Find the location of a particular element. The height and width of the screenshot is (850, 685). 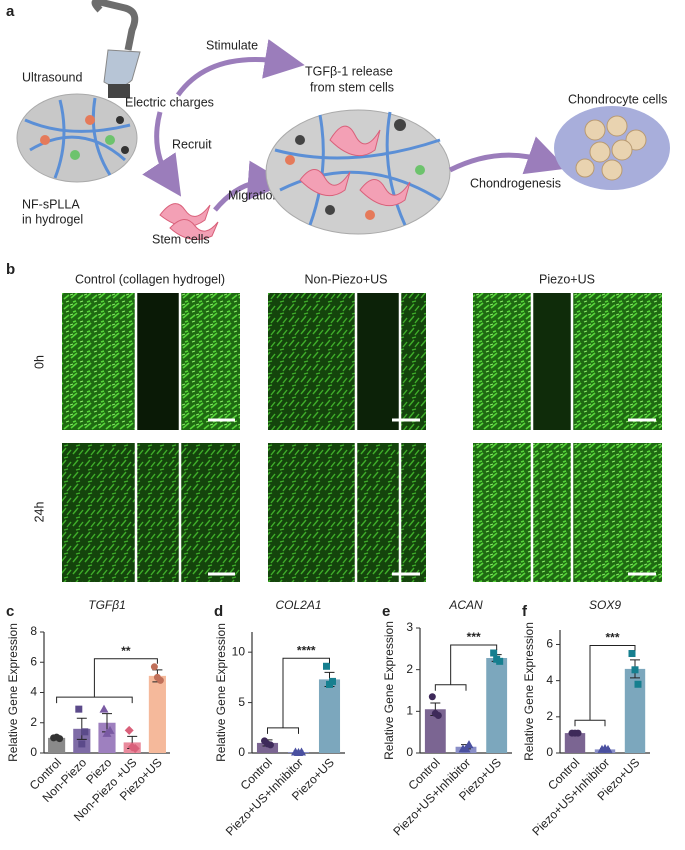

label: Migration is located at coordinates (253, 195).